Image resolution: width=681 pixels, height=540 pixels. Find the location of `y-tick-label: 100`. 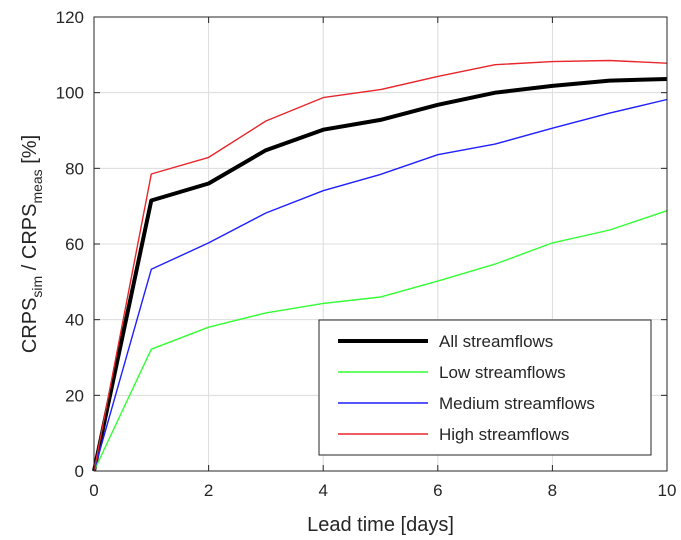

y-tick-label: 100 is located at coordinates (70, 93).